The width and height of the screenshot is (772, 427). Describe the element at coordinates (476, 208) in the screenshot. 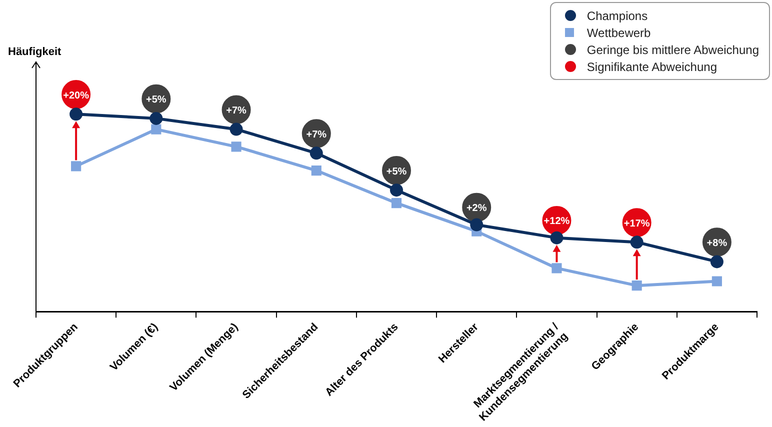

I see `annotation: +2%` at that location.